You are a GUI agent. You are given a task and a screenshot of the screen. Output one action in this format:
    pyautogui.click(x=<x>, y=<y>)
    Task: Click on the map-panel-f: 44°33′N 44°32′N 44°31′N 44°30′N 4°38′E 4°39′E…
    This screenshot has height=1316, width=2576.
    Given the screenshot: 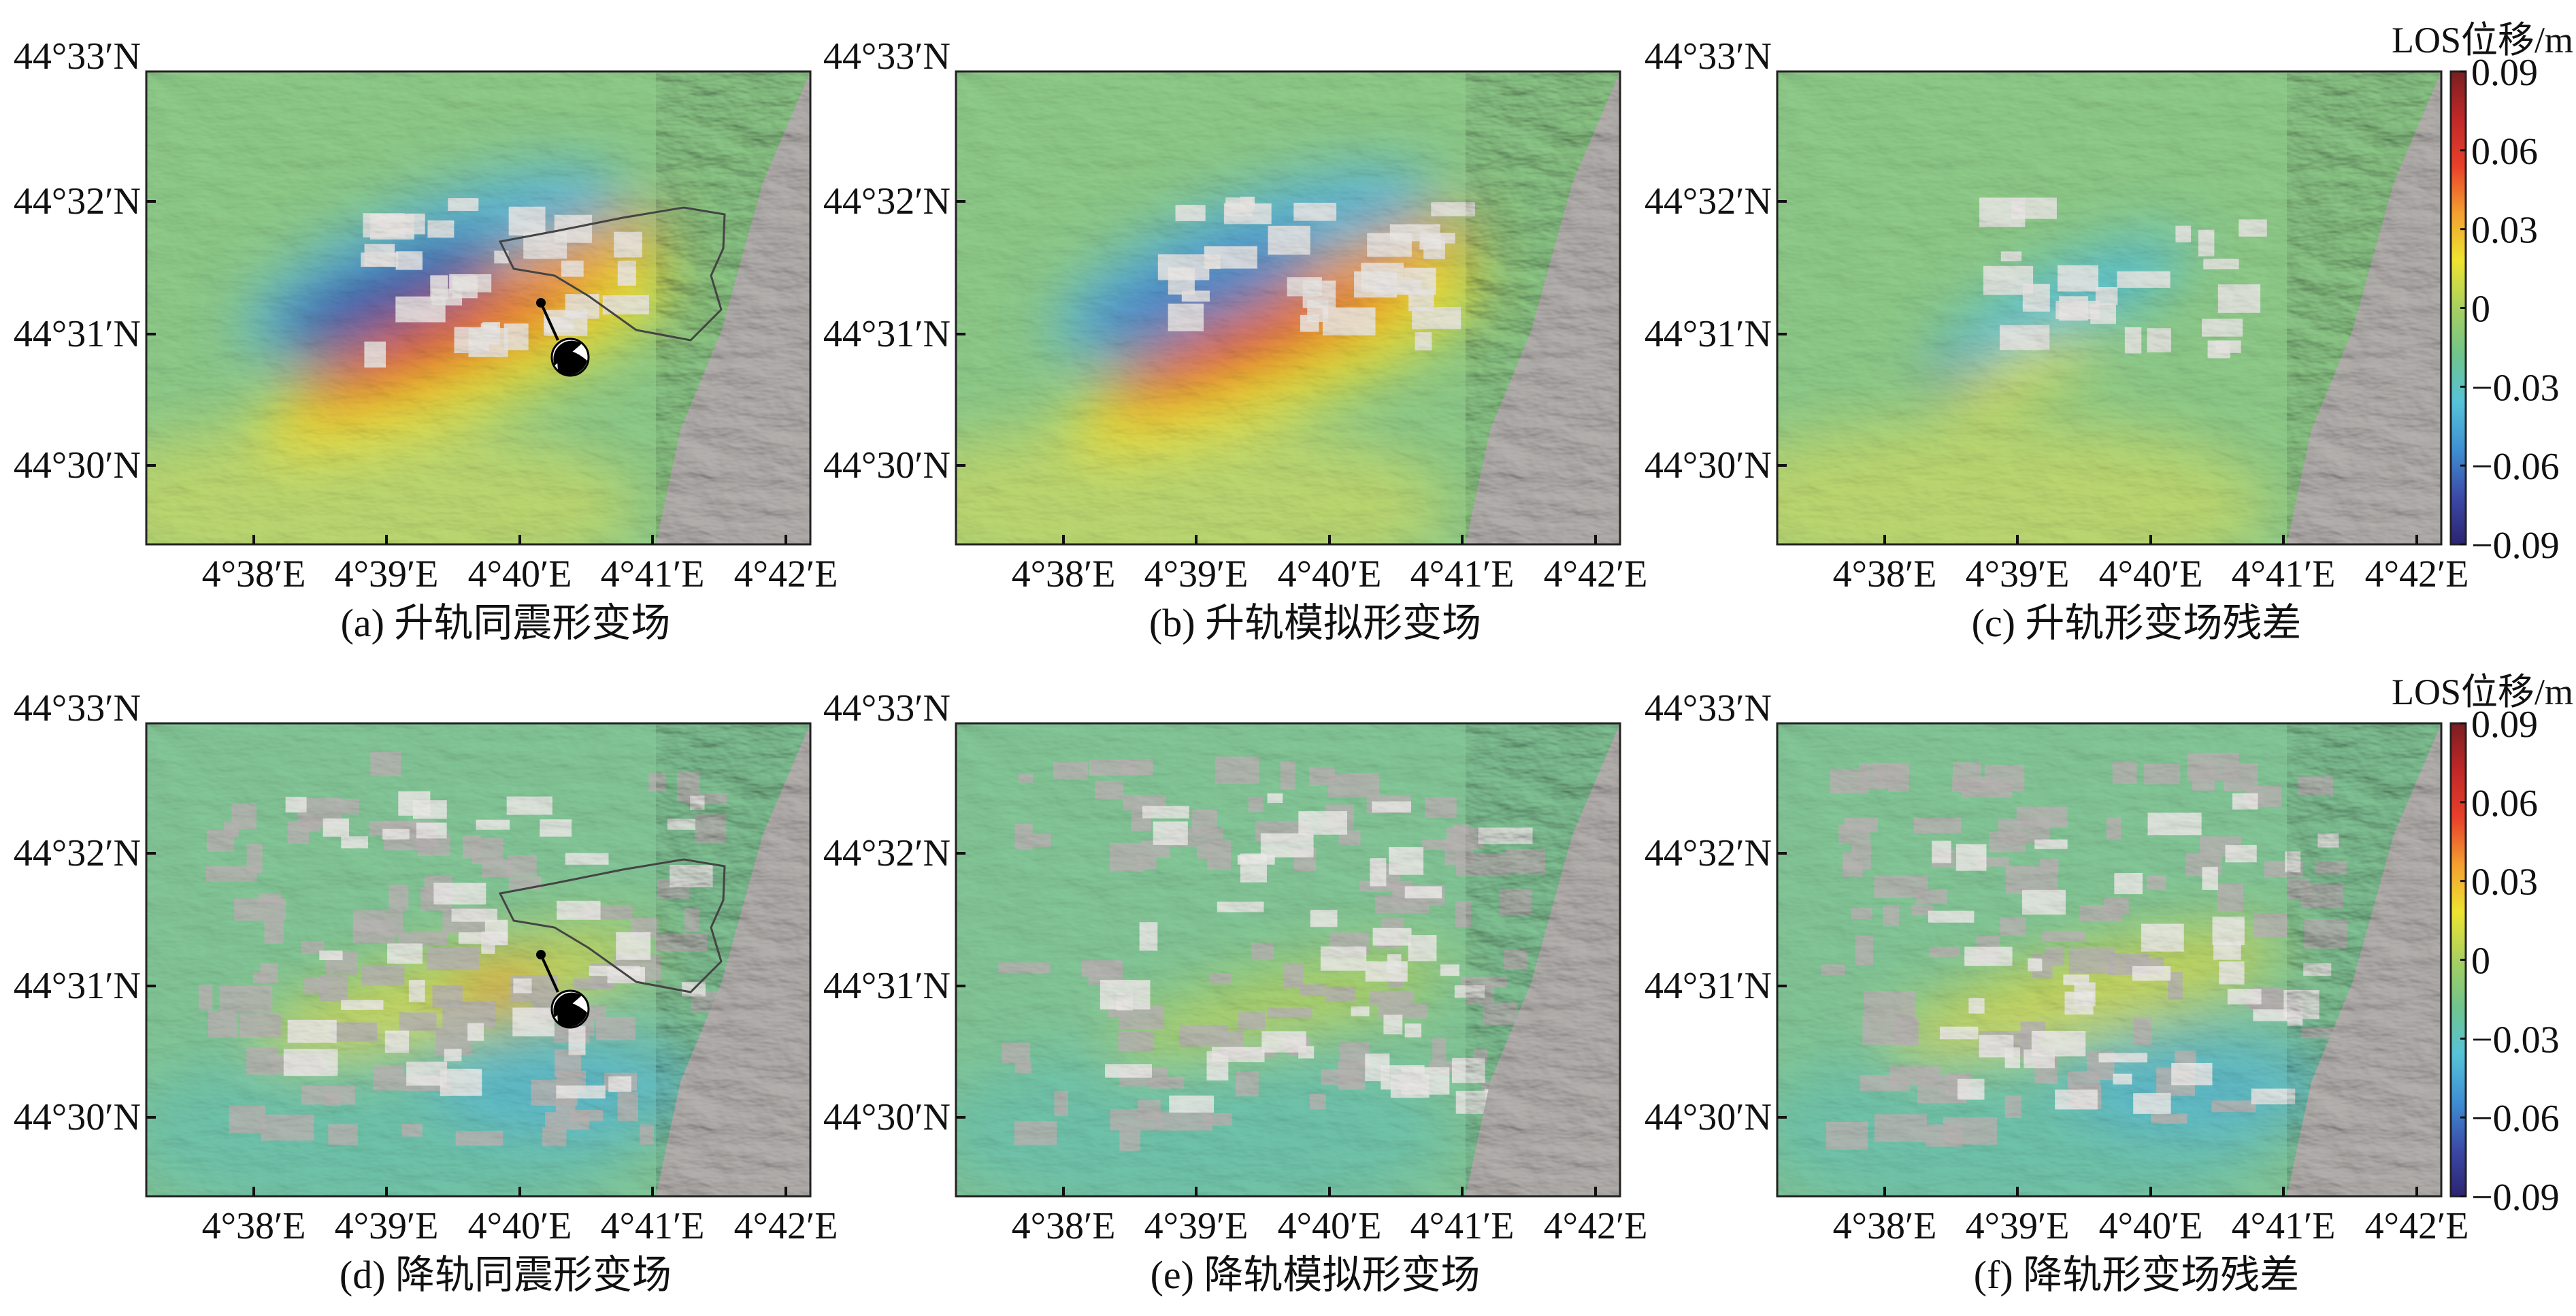 What is the action you would take?
    pyautogui.click(x=2057, y=992)
    